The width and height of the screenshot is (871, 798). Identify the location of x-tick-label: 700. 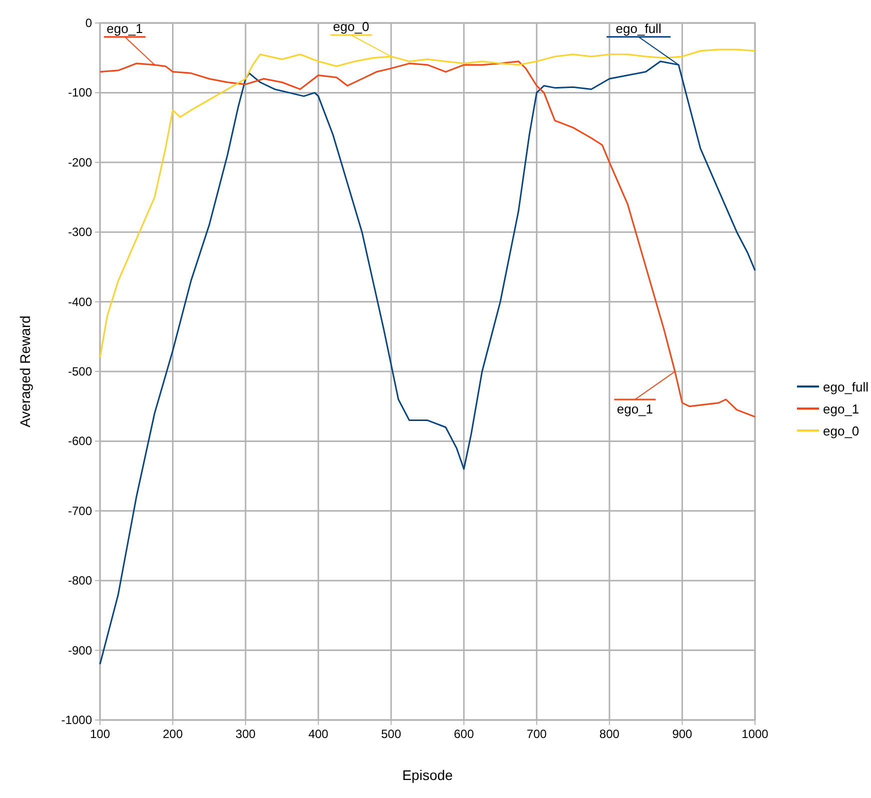
(536, 734).